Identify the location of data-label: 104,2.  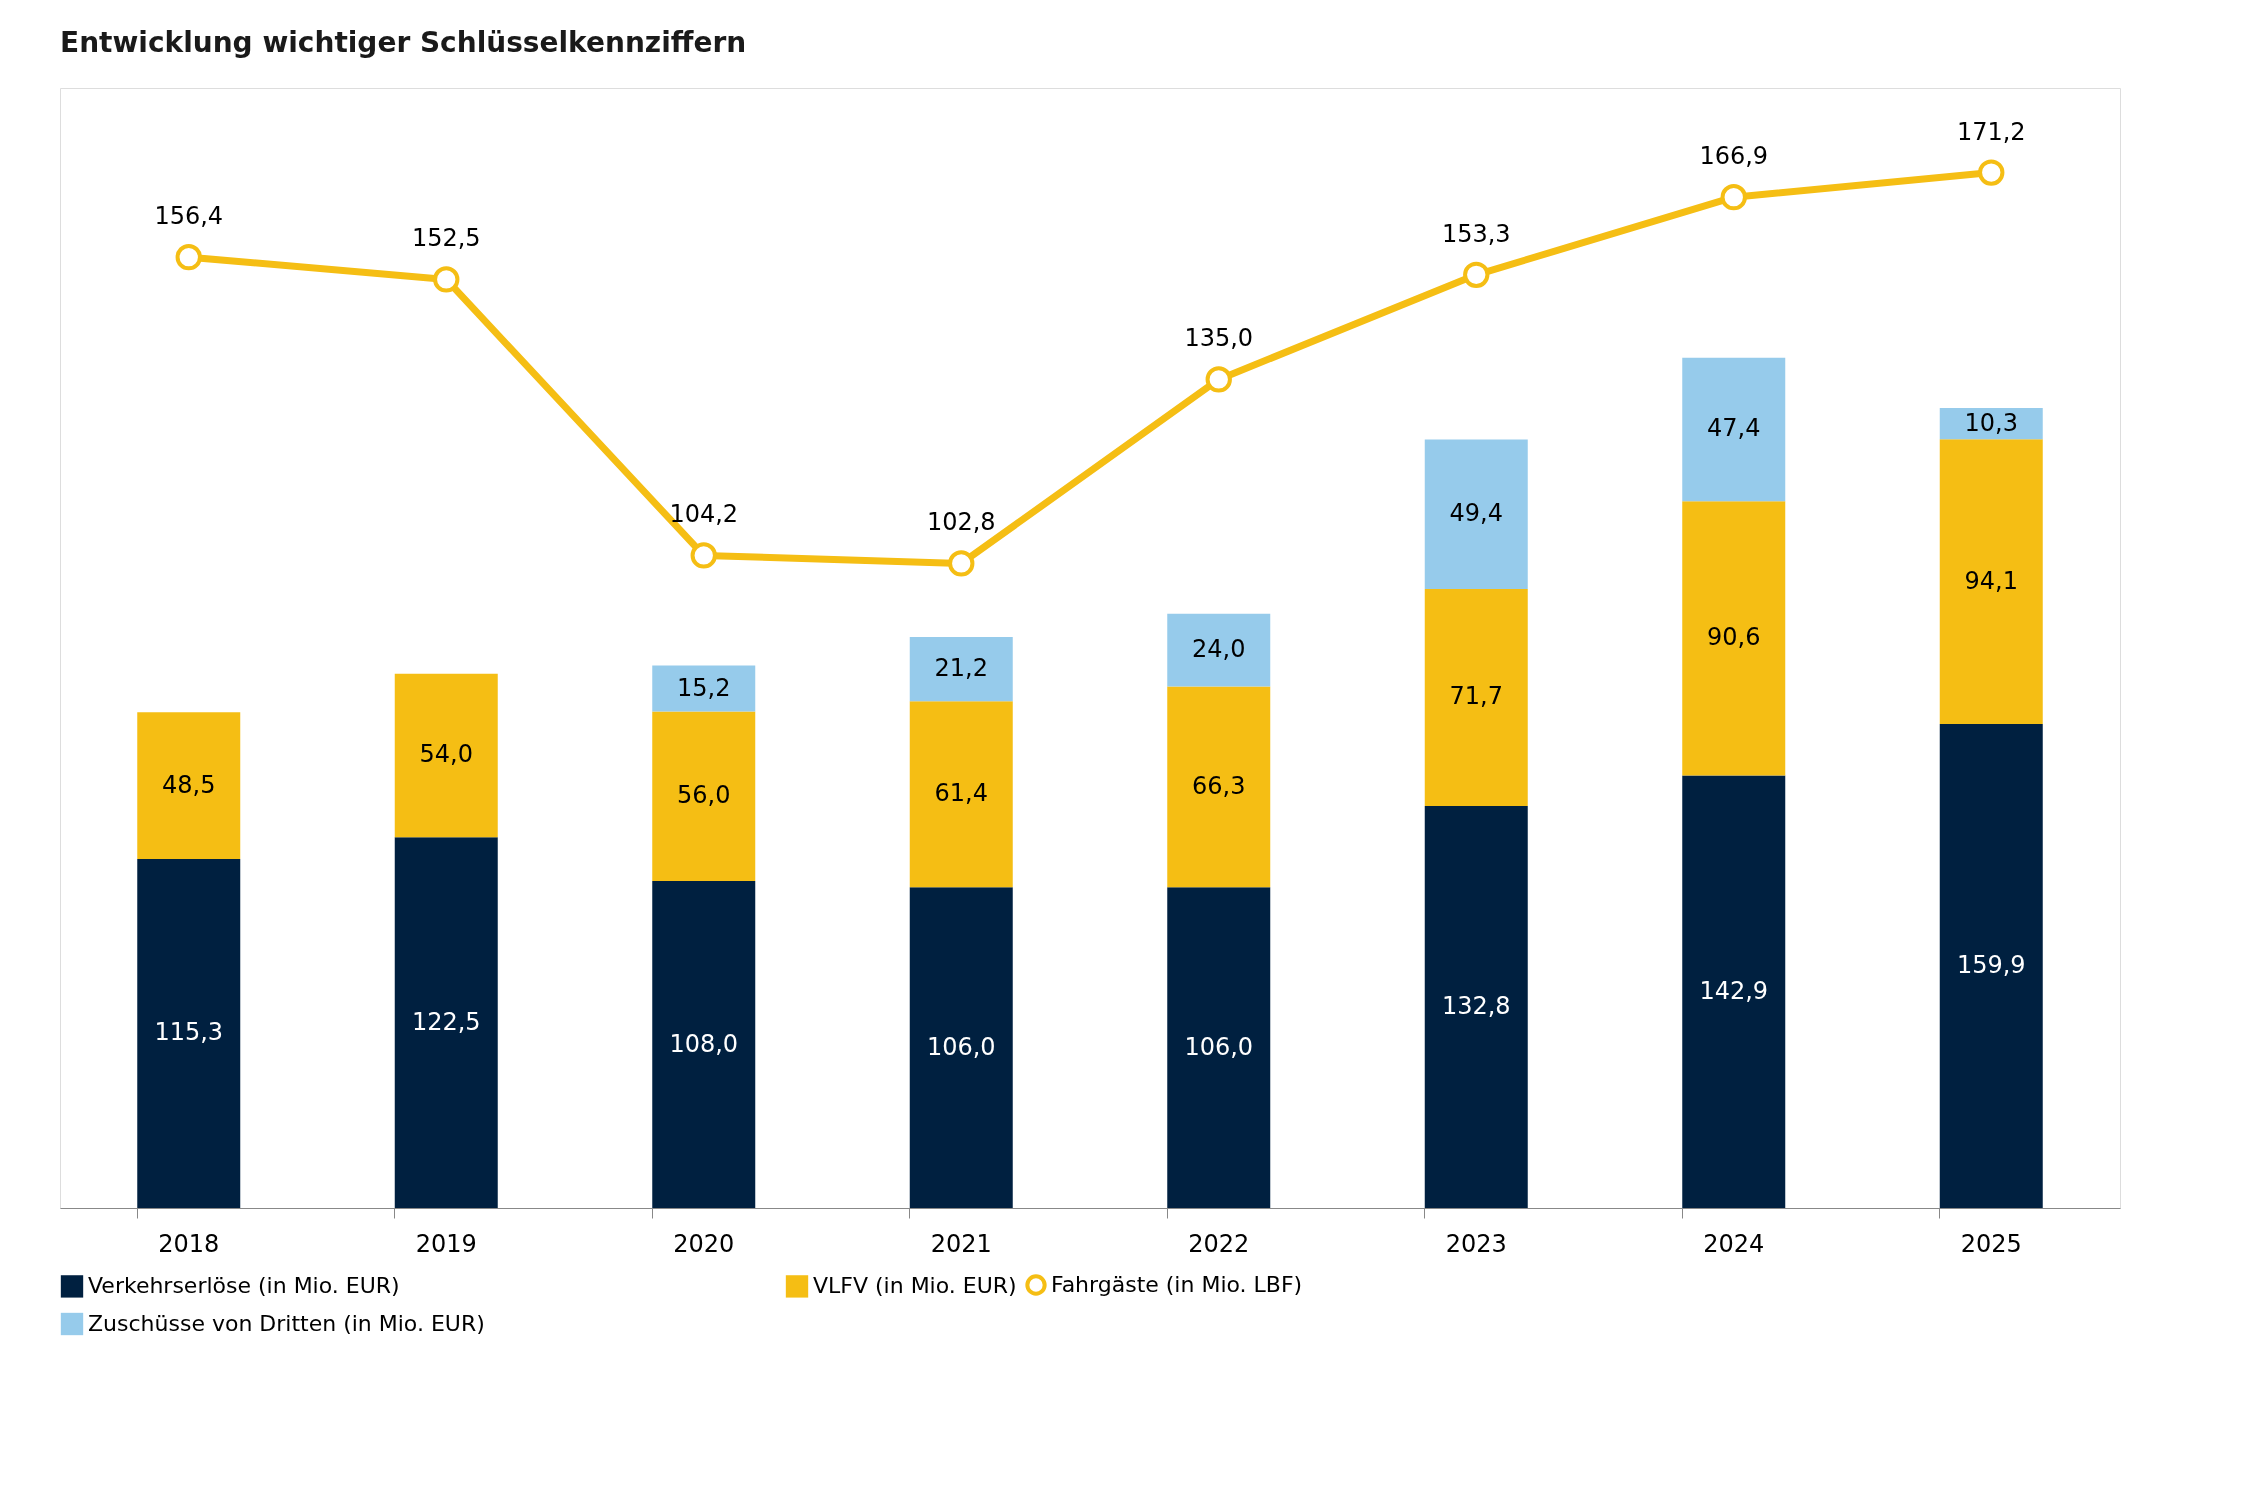
(704, 514).